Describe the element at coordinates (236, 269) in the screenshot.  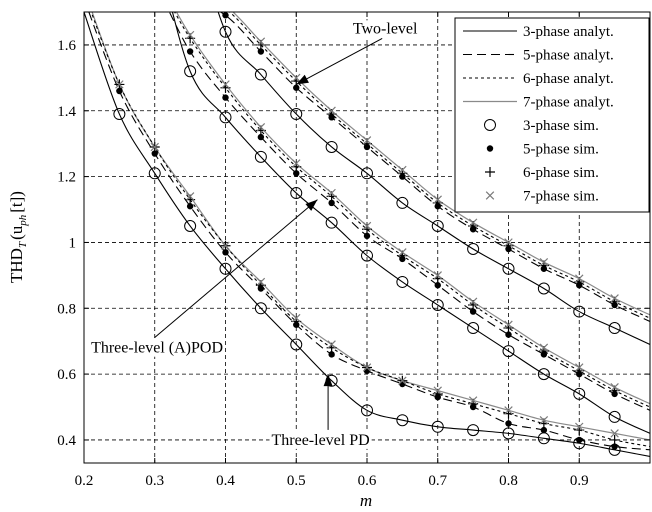
I see `annotation-arrow-line` at that location.